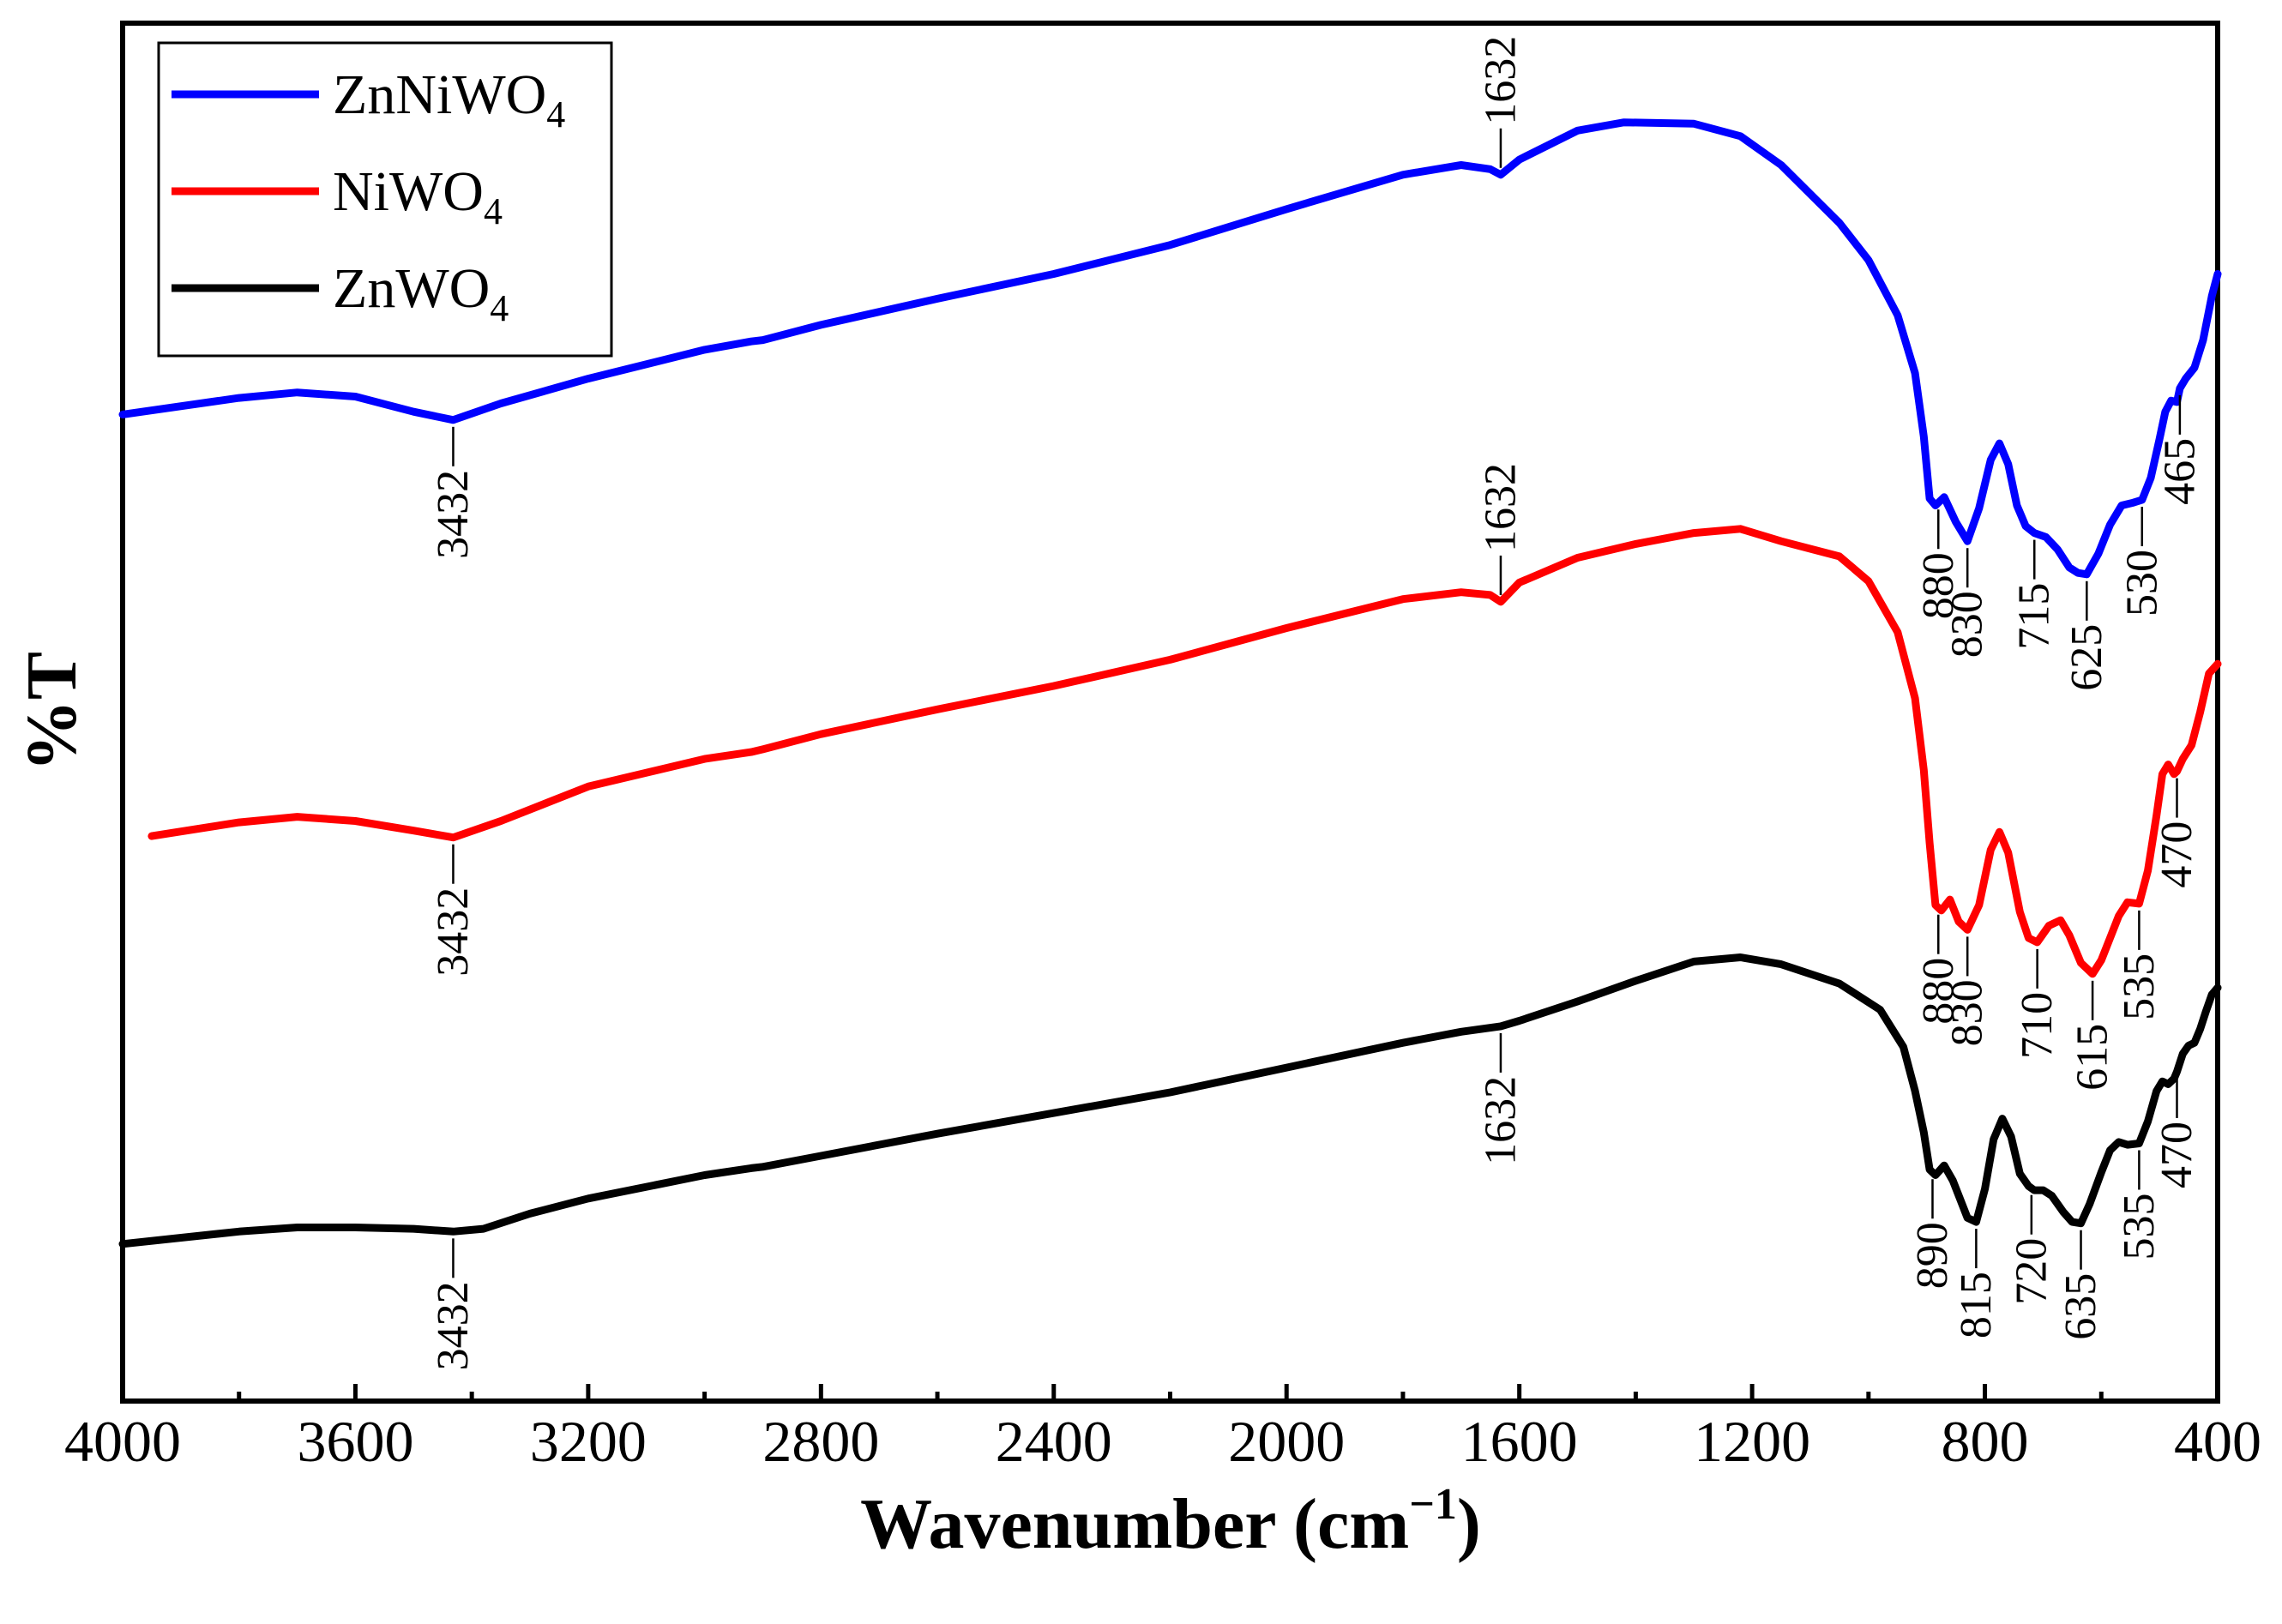 The image size is (2282, 1624). What do you see at coordinates (2034, 616) in the screenshot?
I see `peak-label-715: 715` at bounding box center [2034, 616].